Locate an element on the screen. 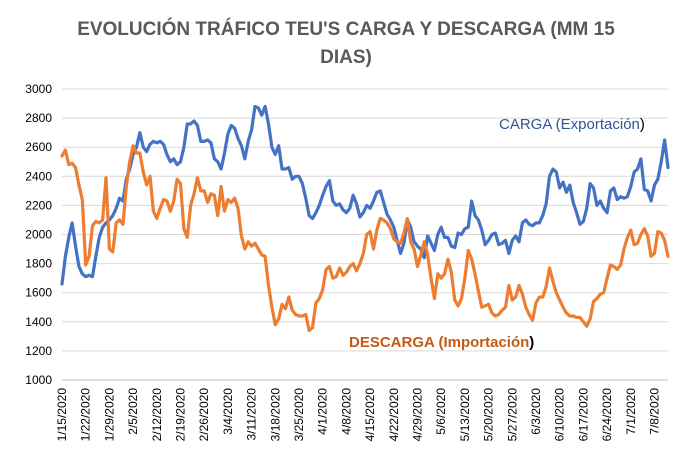  x-tick-label: 5/6/2020 is located at coordinates (441, 411).